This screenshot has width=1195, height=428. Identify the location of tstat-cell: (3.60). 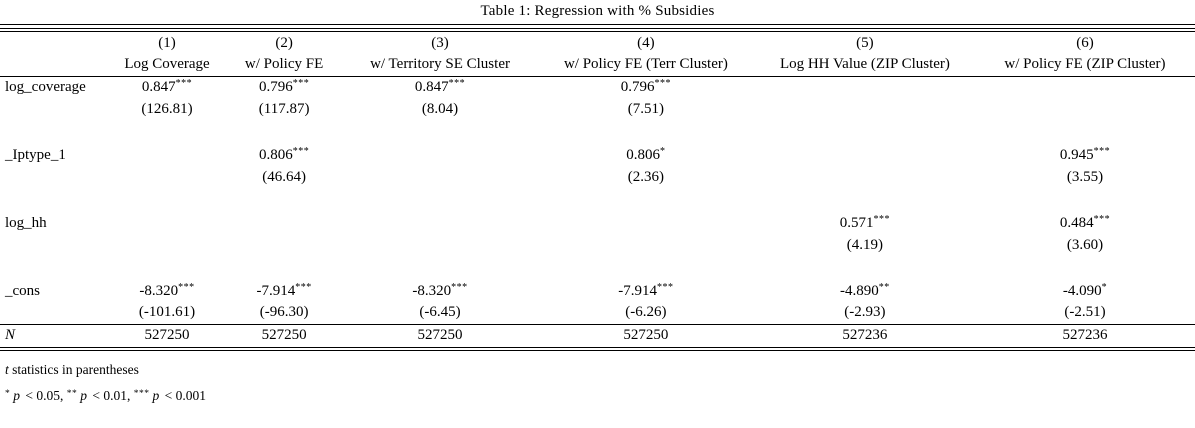
(1085, 244).